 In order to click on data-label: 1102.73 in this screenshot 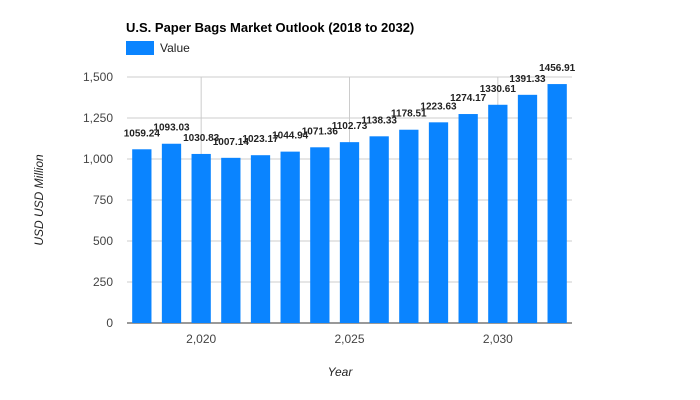, I will do `click(350, 126)`.